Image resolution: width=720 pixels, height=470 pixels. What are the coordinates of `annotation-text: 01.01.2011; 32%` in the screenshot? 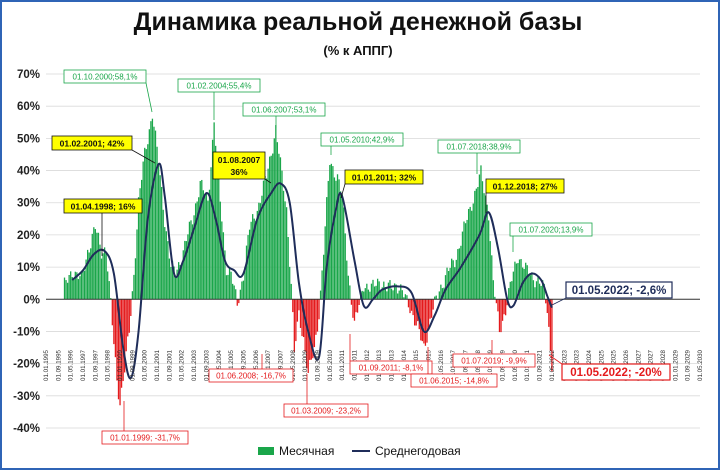 It's located at (384, 178).